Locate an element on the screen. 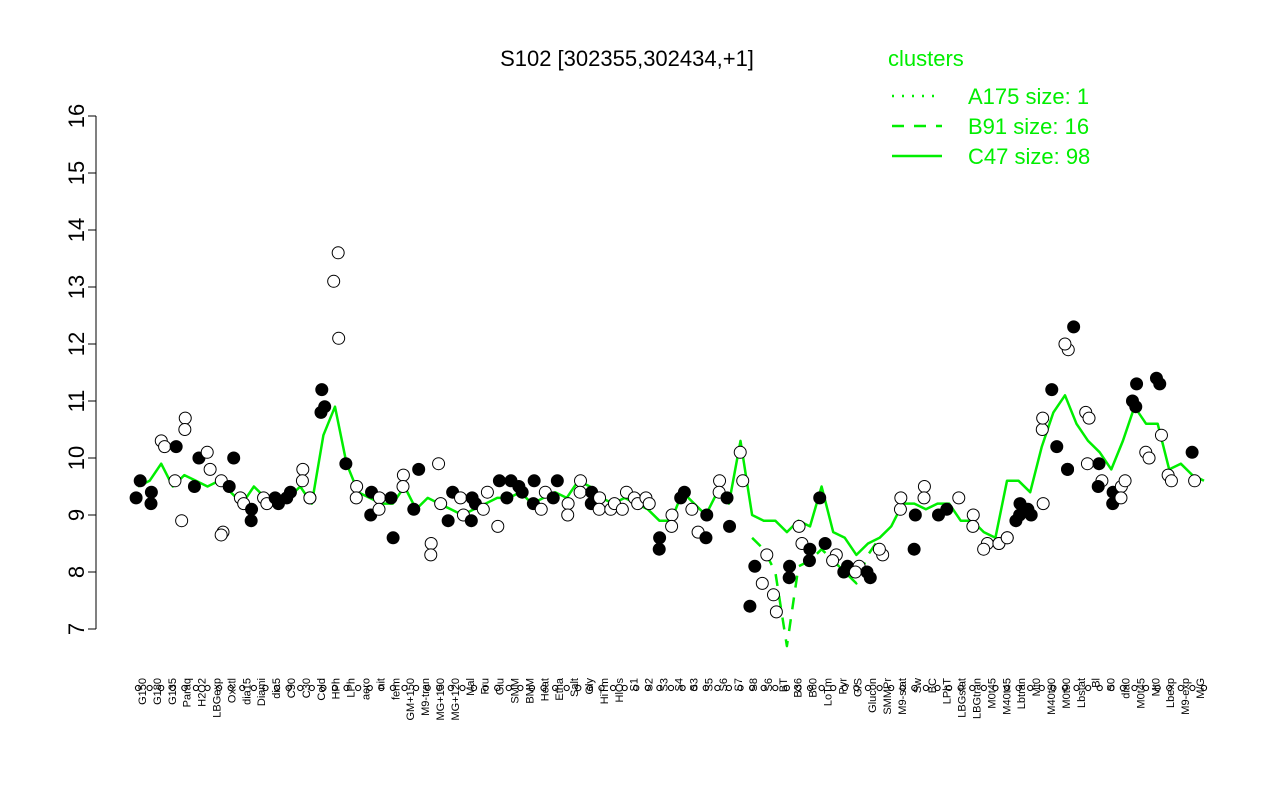 The image size is (1280, 800). x-tick-label: Diami is located at coordinates (262, 692).